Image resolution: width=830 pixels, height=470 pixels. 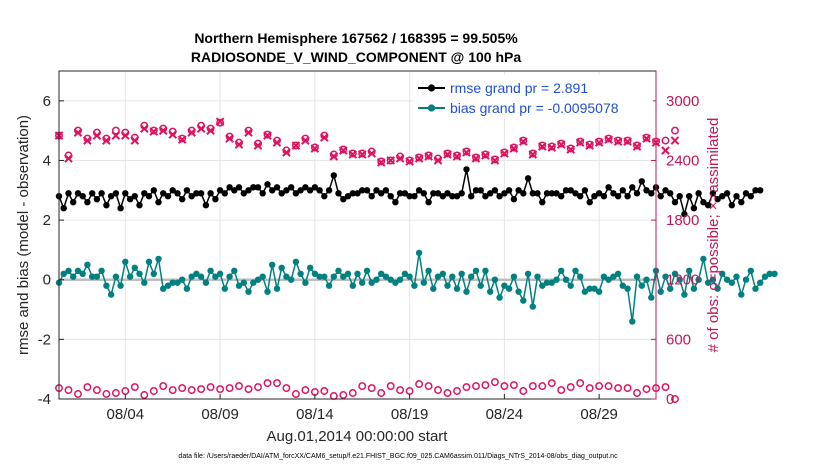 What do you see at coordinates (713, 235) in the screenshot?
I see `y-axis-label-right: # of obs: o=possible; ×=assimilated` at bounding box center [713, 235].